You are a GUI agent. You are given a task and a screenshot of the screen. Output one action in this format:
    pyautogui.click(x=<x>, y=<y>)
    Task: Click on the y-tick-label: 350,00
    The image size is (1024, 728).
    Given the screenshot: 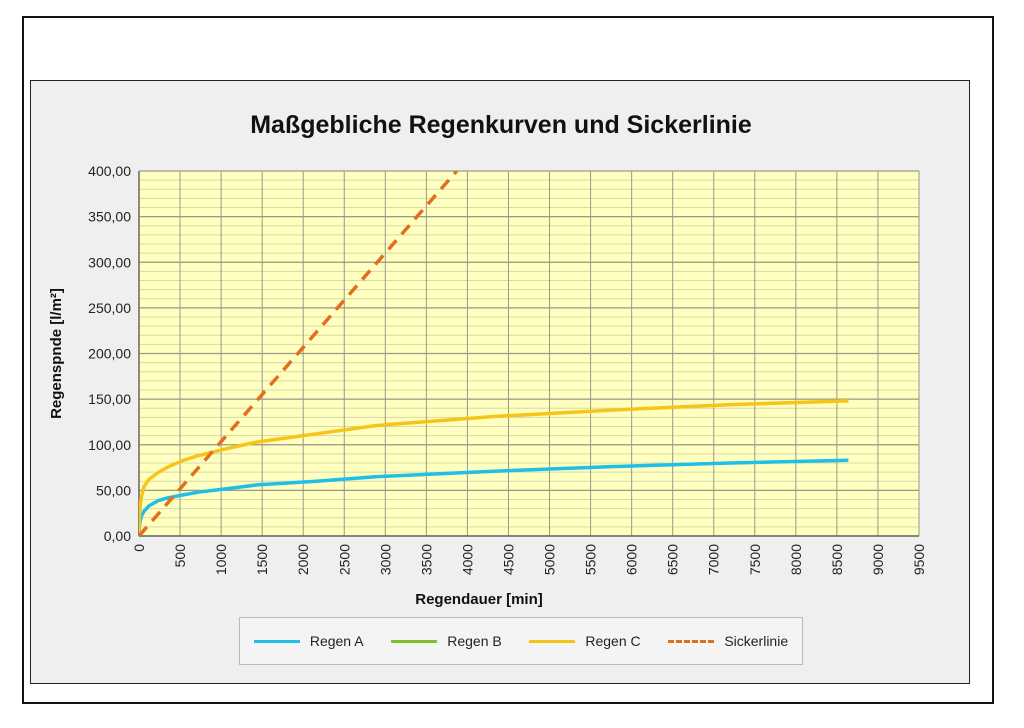 What is the action you would take?
    pyautogui.click(x=109, y=217)
    